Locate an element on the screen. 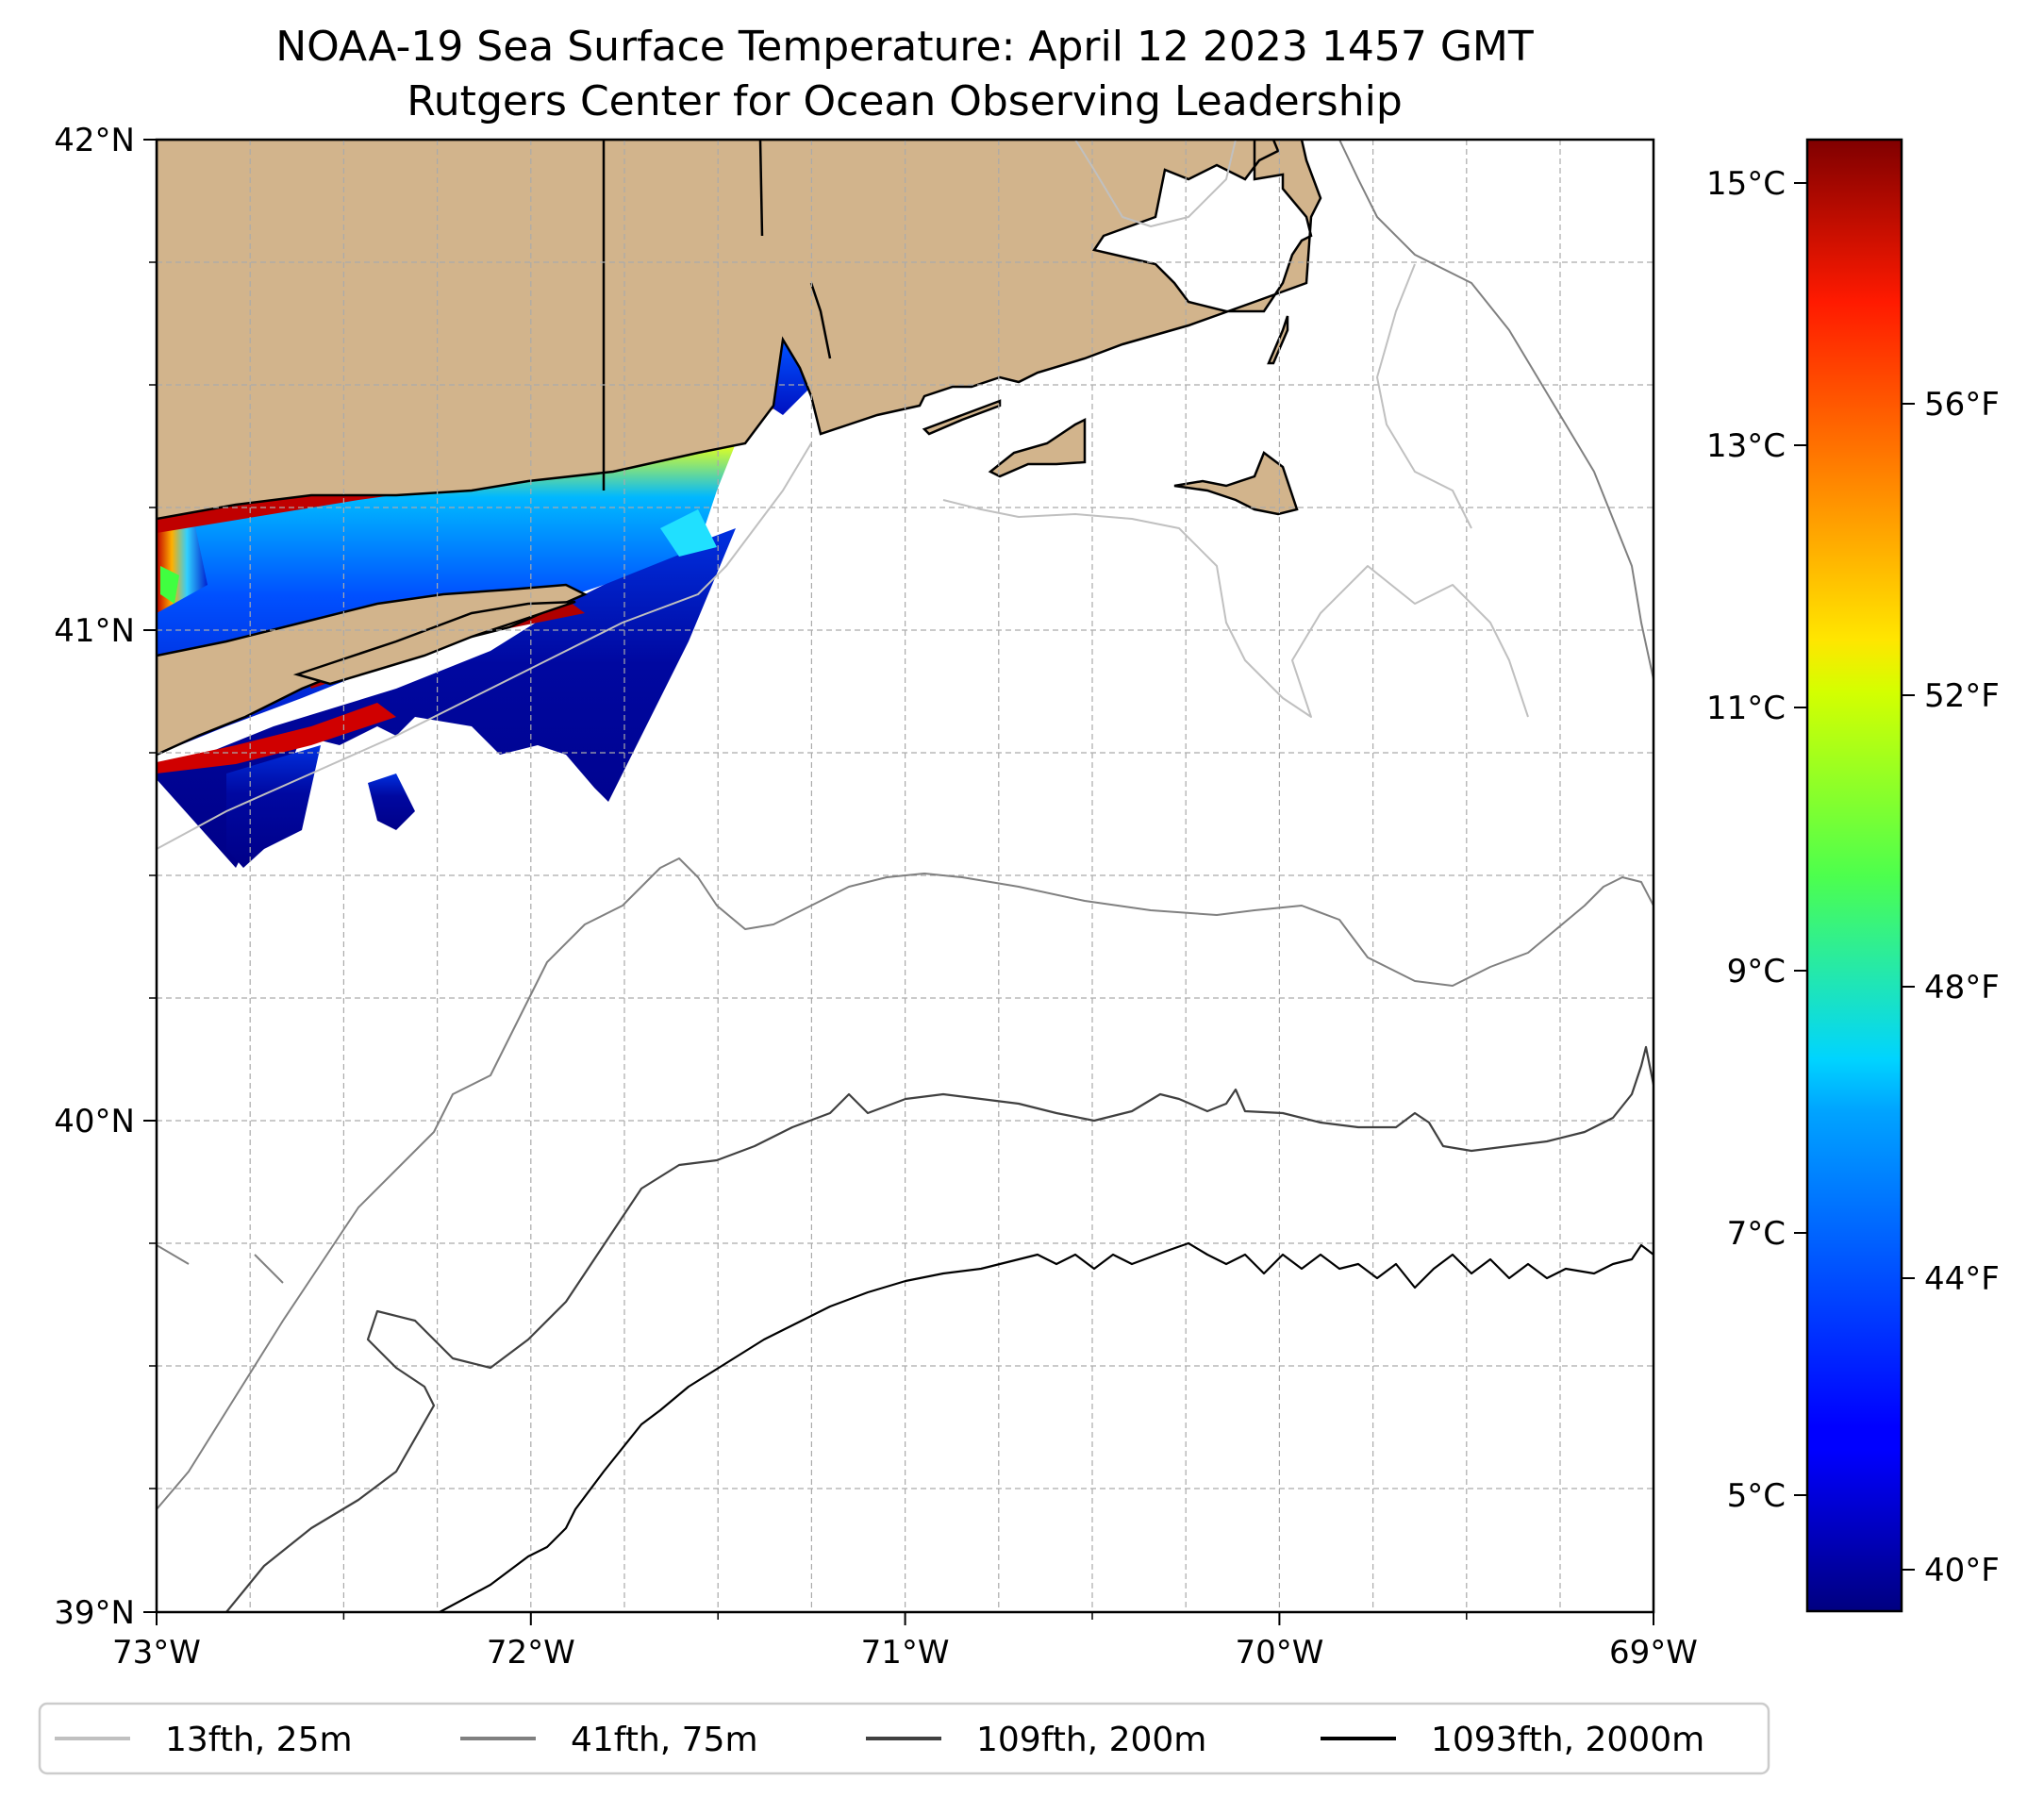 The height and width of the screenshot is (1797, 2044). nantucket is located at coordinates (1236, 483).